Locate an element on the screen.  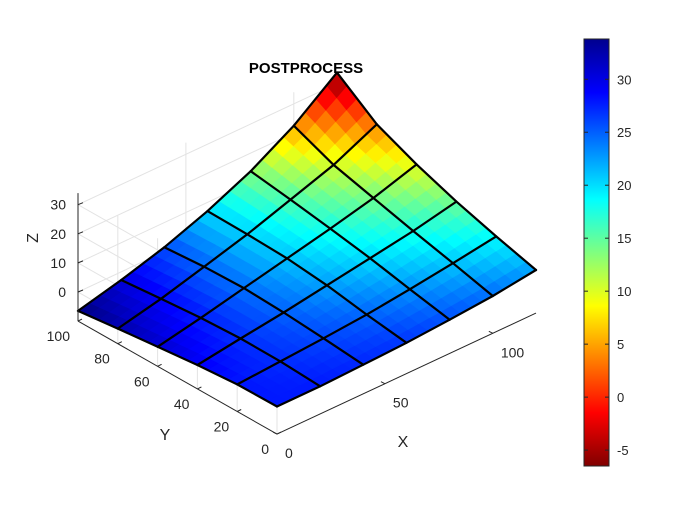
colorbar-tick-label: 30 is located at coordinates (624, 79).